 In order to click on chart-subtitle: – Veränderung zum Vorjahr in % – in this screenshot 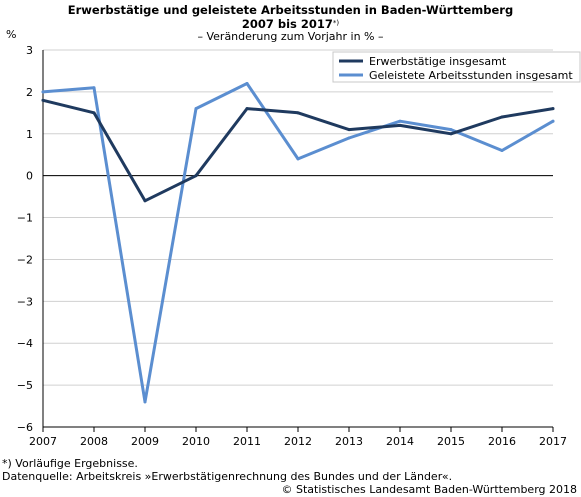, I will do `click(290, 36)`.